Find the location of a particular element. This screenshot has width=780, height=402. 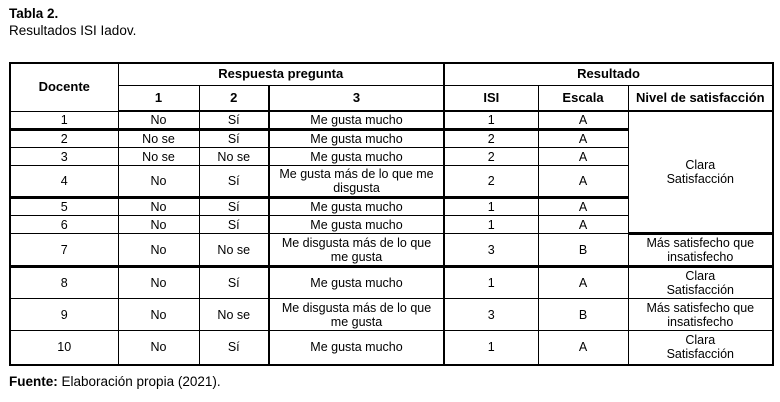

column-header-pregunta-3: 3 is located at coordinates (356, 98).